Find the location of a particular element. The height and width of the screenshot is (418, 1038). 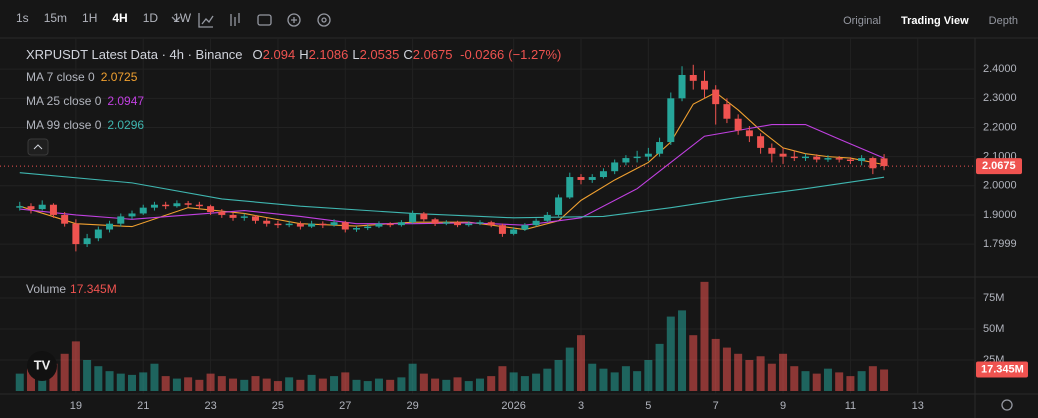

y-tick-label: 2.0000 is located at coordinates (1000, 186).